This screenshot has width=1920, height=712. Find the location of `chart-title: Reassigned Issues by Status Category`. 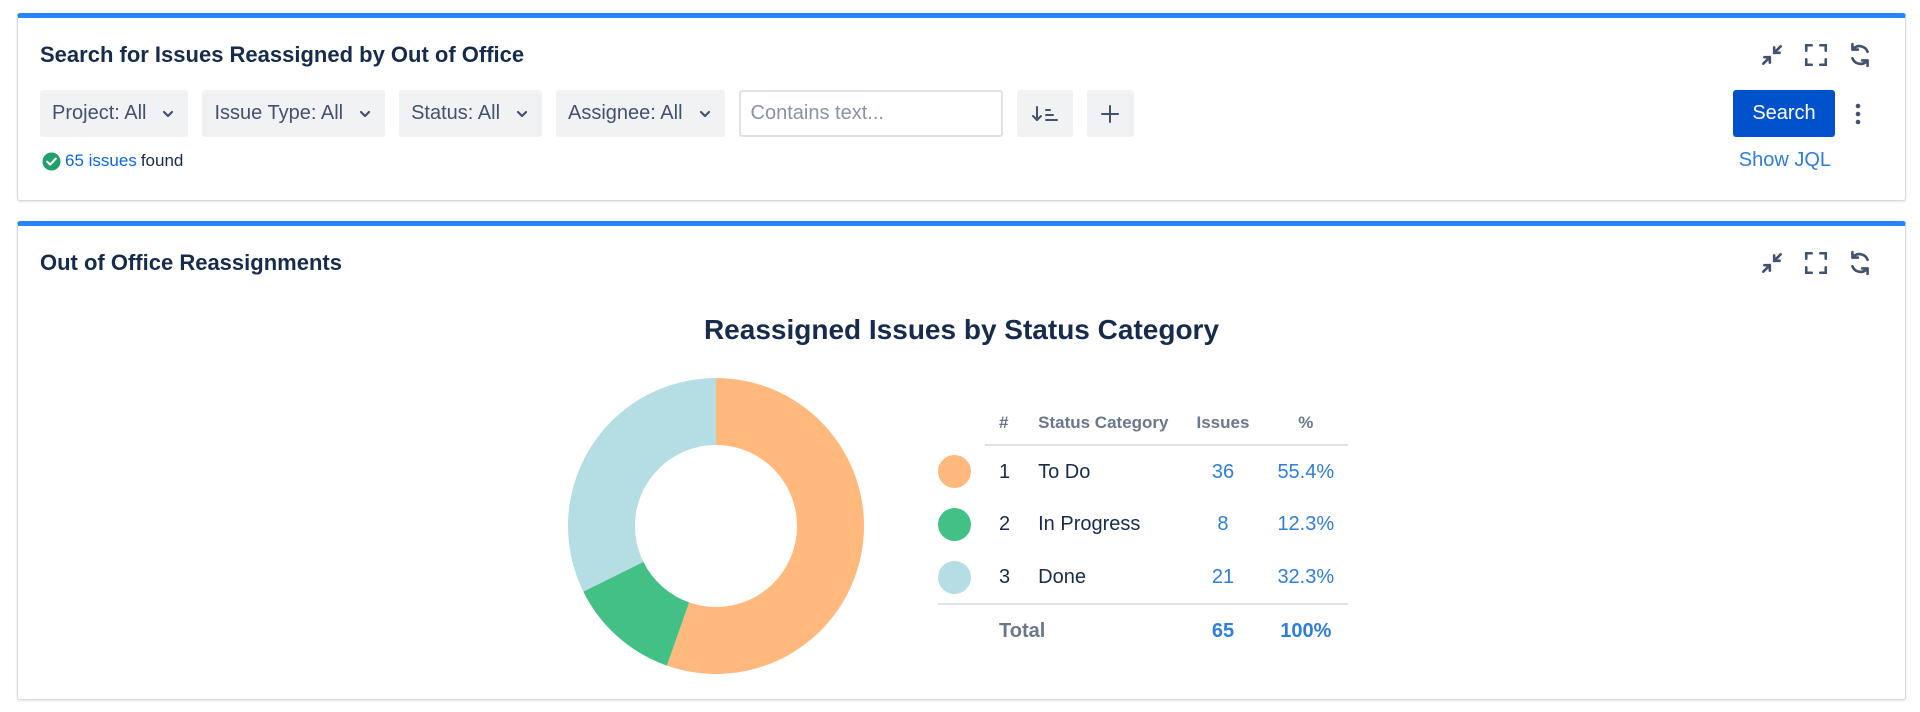

chart-title: Reassigned Issues by Status Category is located at coordinates (961, 329).